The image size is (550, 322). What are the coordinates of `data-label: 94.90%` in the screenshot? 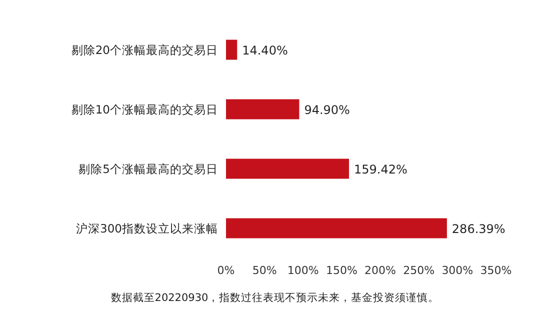 It's located at (327, 109).